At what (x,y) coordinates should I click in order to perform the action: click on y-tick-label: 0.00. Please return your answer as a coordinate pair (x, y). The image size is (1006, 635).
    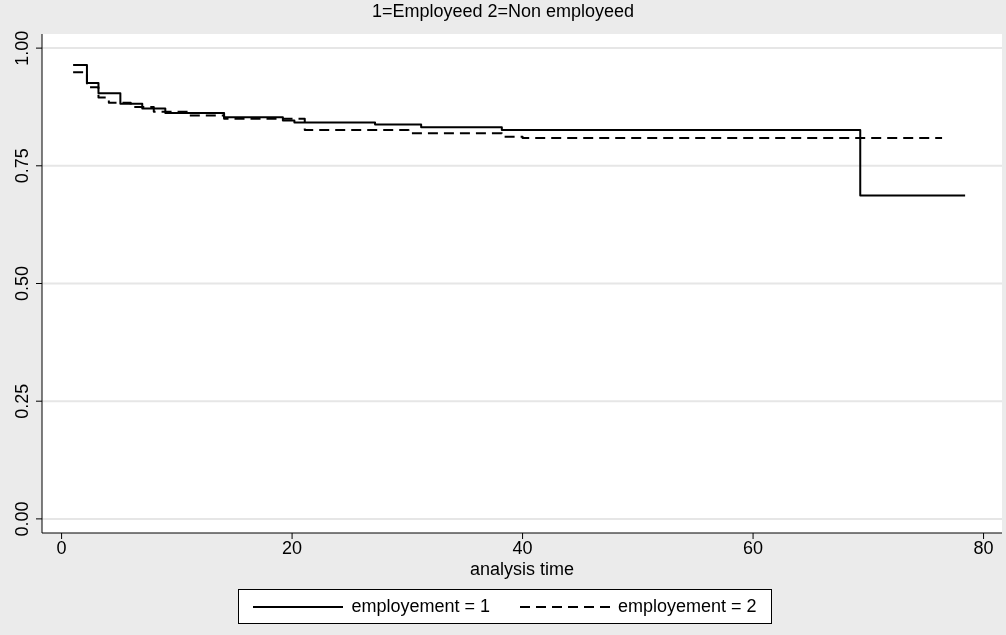
    Looking at the image, I should click on (22, 519).